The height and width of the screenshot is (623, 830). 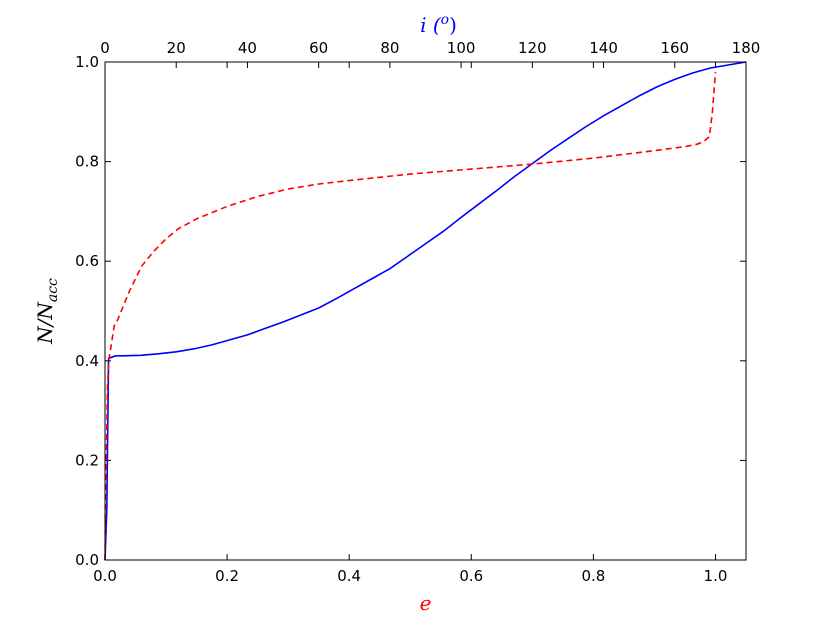 What do you see at coordinates (105, 576) in the screenshot?
I see `x-tick-label: 0.0` at bounding box center [105, 576].